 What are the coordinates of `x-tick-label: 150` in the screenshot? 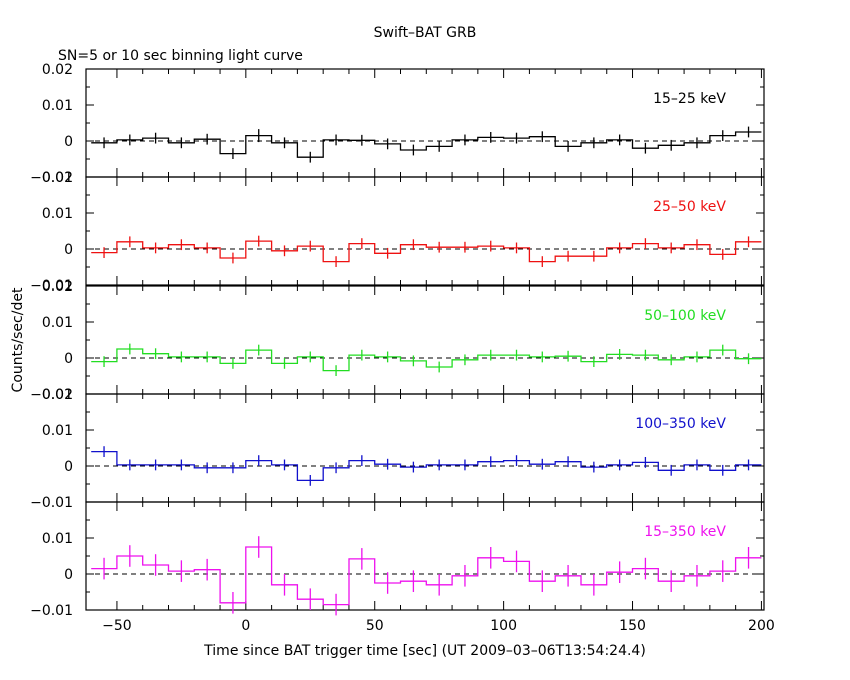 It's located at (632, 626).